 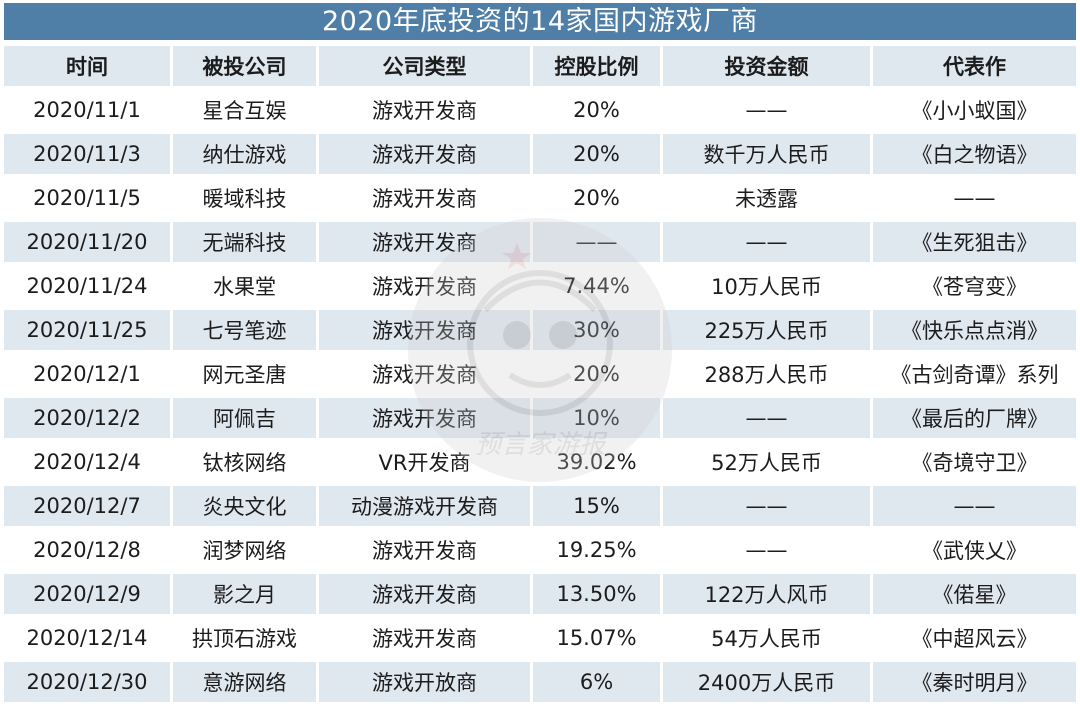 What do you see at coordinates (973, 550) in the screenshot?
I see `cell-representative-work: 《武侠乂》` at bounding box center [973, 550].